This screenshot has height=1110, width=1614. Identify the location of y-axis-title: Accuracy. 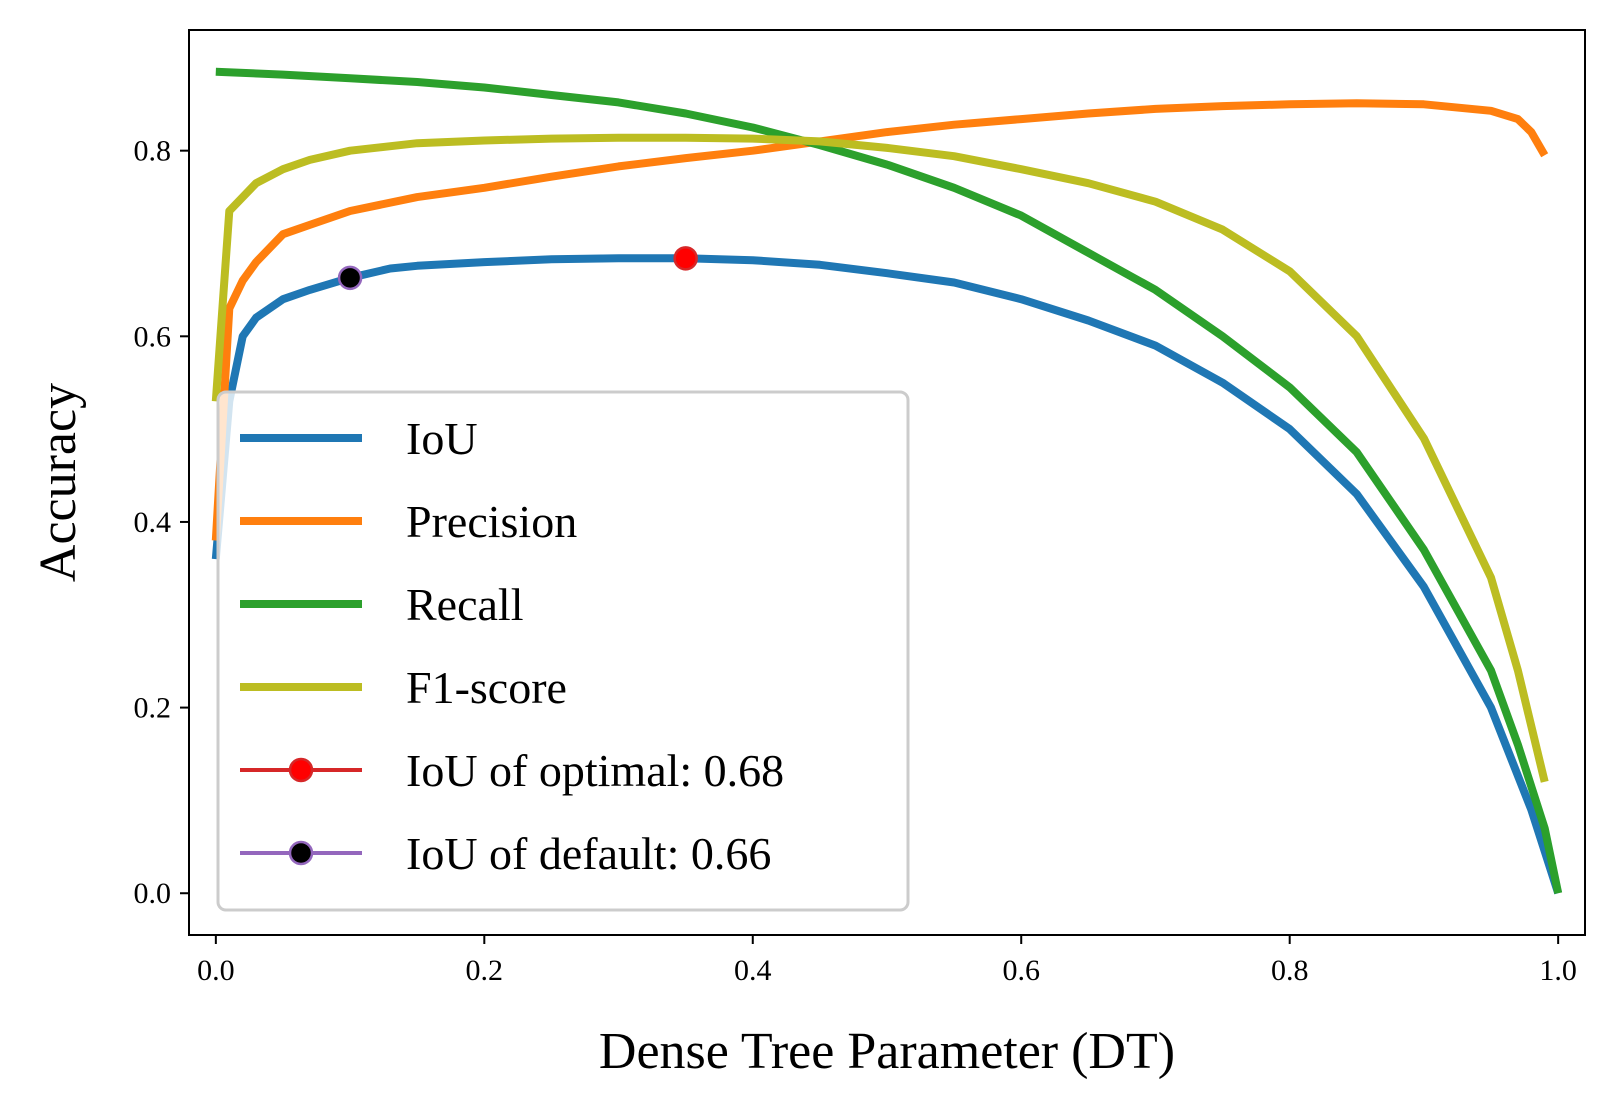
(58, 482).